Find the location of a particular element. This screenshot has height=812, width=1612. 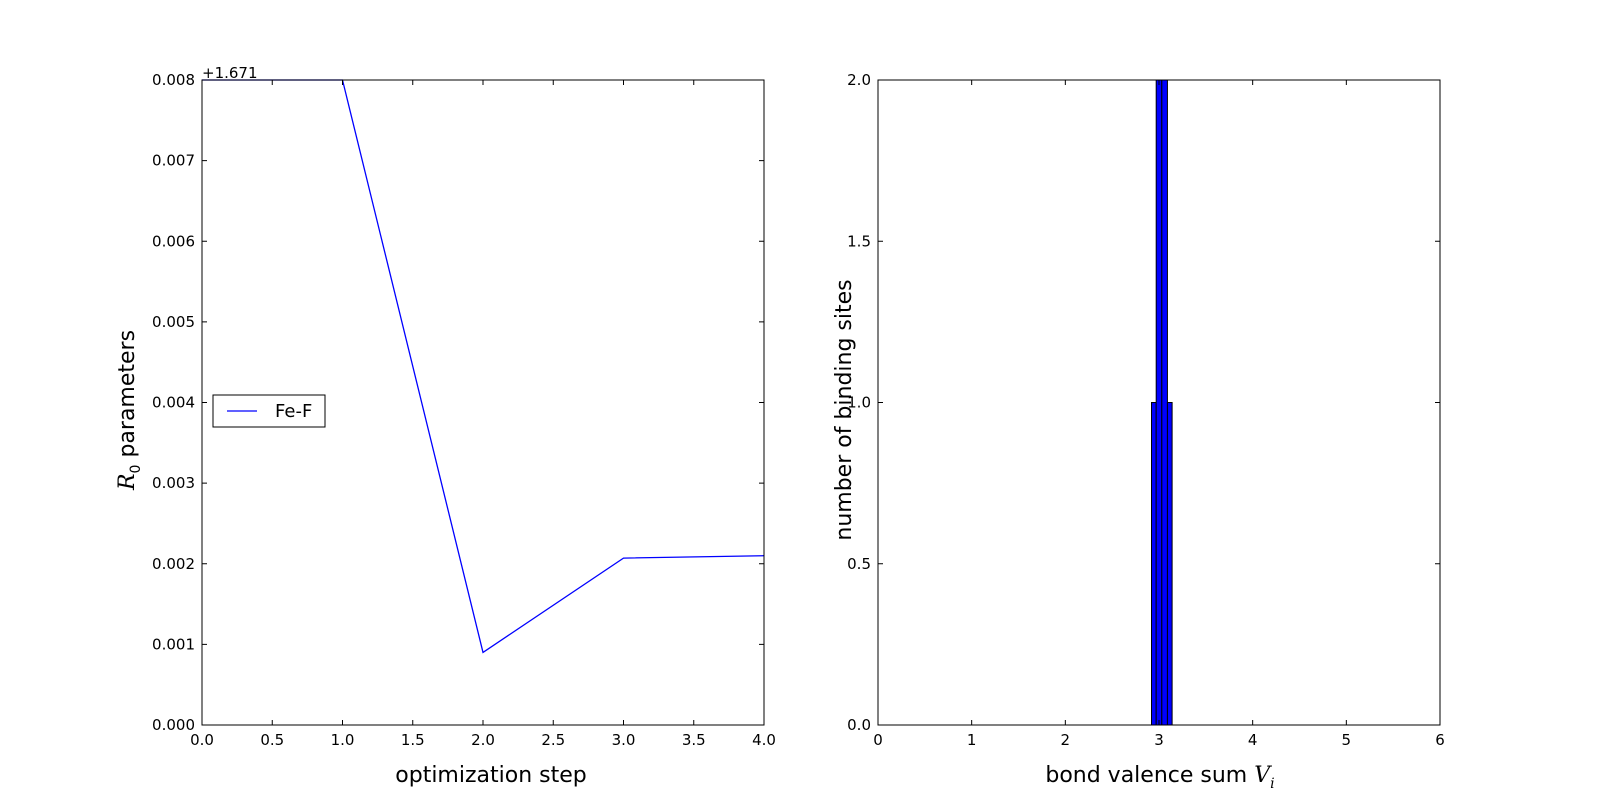

p1-x-tick-label: 2.0 is located at coordinates (483, 740).